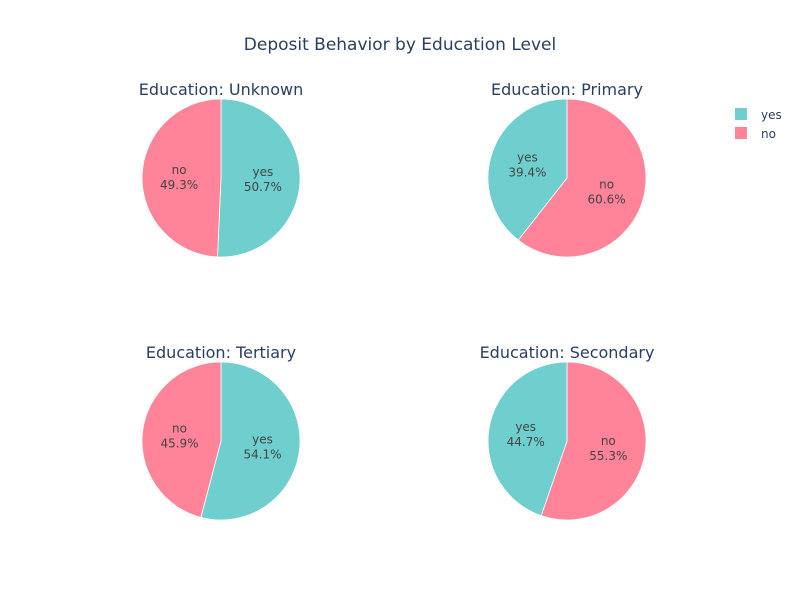  Describe the element at coordinates (400, 45) in the screenshot. I see `chart-title: Deposit Behavior by Education Level` at that location.